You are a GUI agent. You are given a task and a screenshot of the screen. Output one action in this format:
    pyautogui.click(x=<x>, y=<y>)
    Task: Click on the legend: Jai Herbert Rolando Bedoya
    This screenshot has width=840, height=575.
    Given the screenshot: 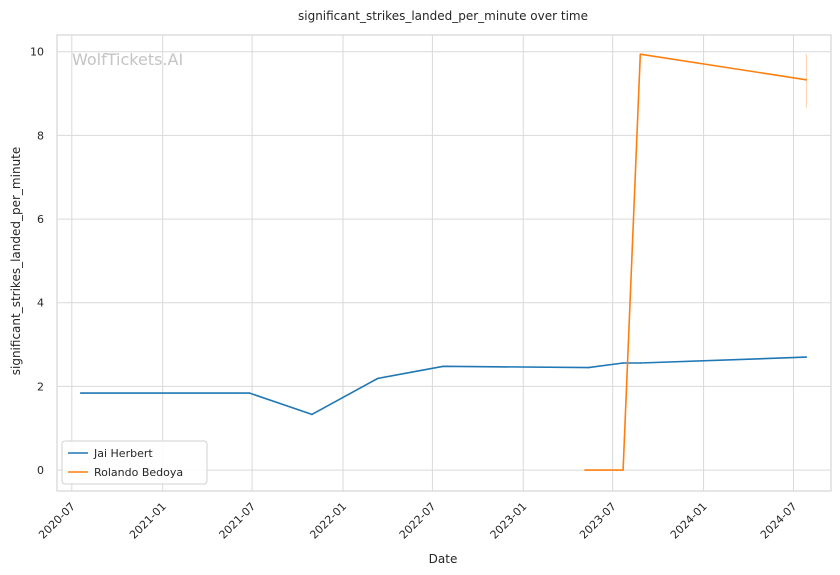 What is the action you would take?
    pyautogui.click(x=134, y=462)
    